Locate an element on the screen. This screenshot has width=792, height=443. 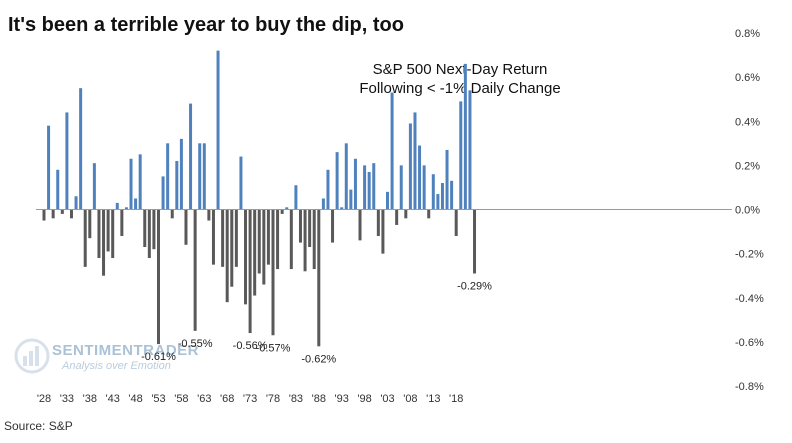
data-label: -0.57% is located at coordinates (273, 348).